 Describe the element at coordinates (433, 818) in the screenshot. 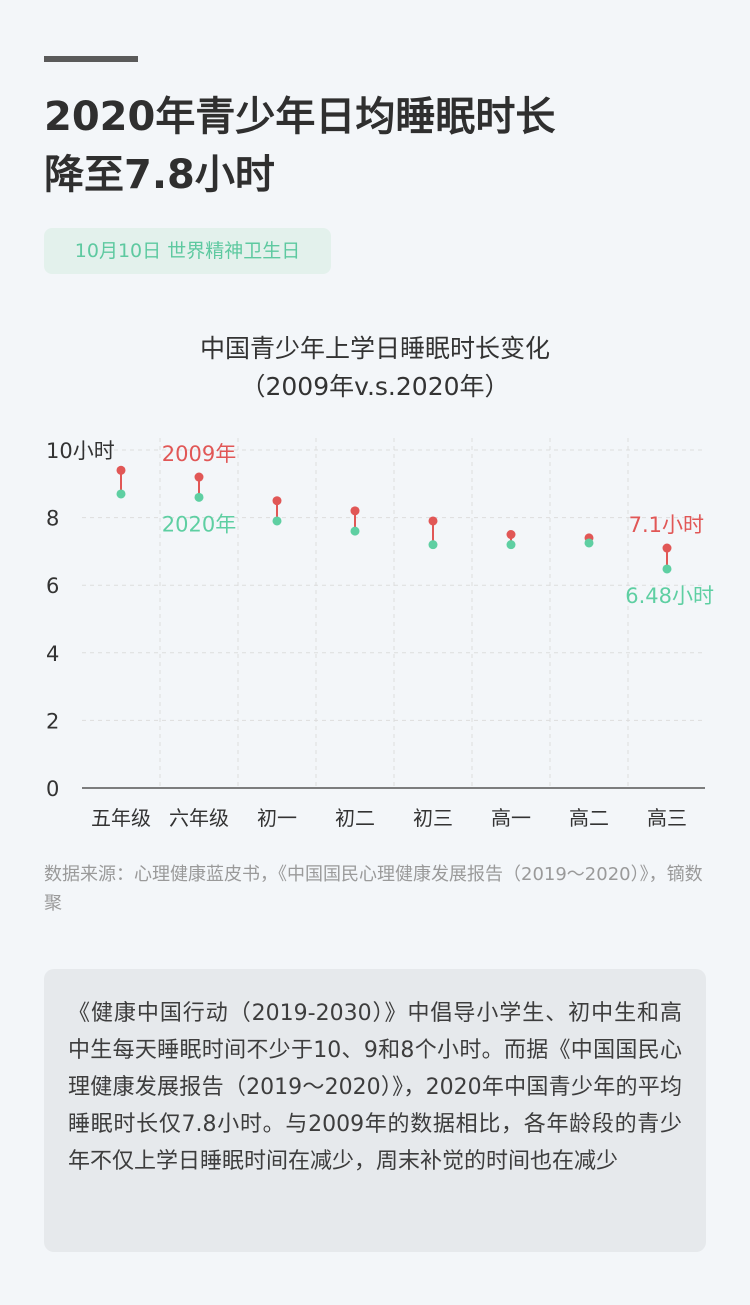

I see `x-tick-label: 初三` at that location.